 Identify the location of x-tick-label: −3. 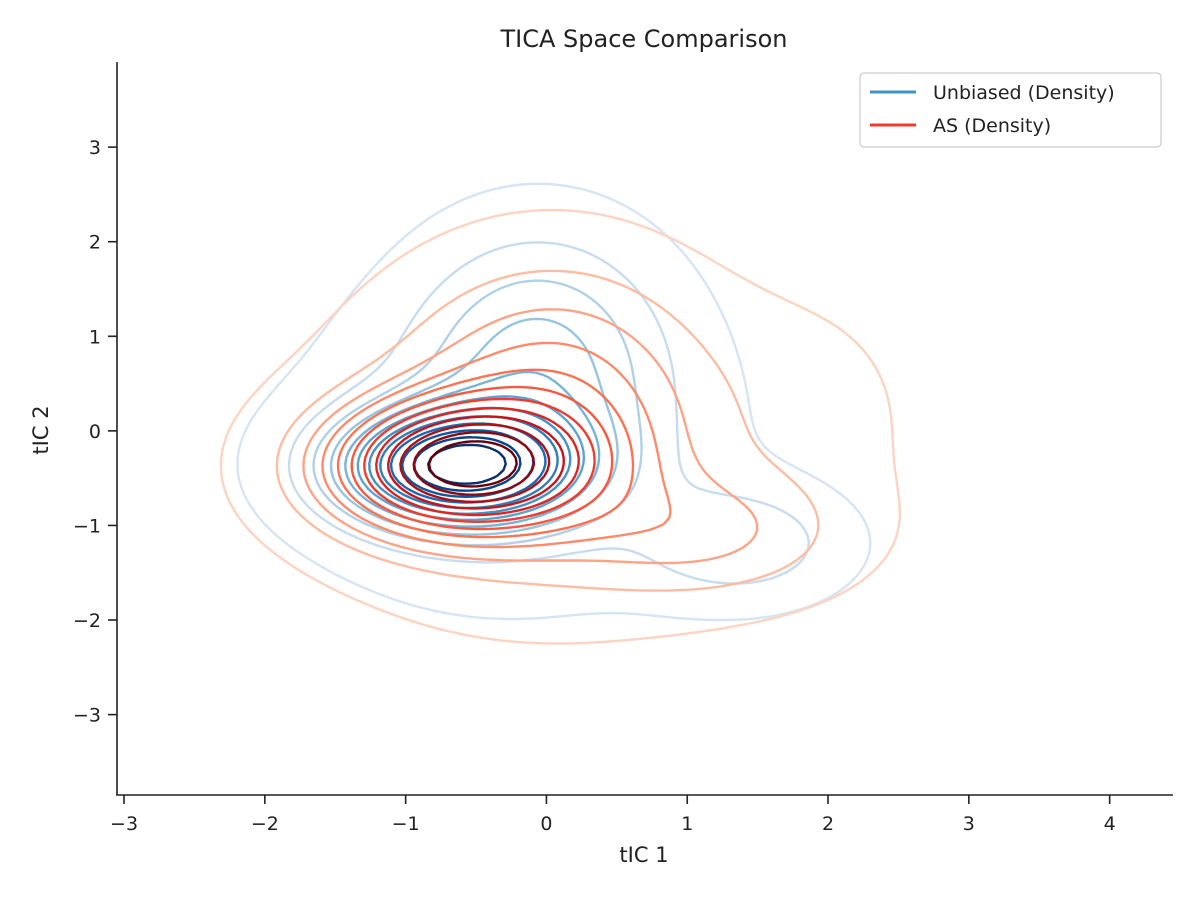
(124, 824).